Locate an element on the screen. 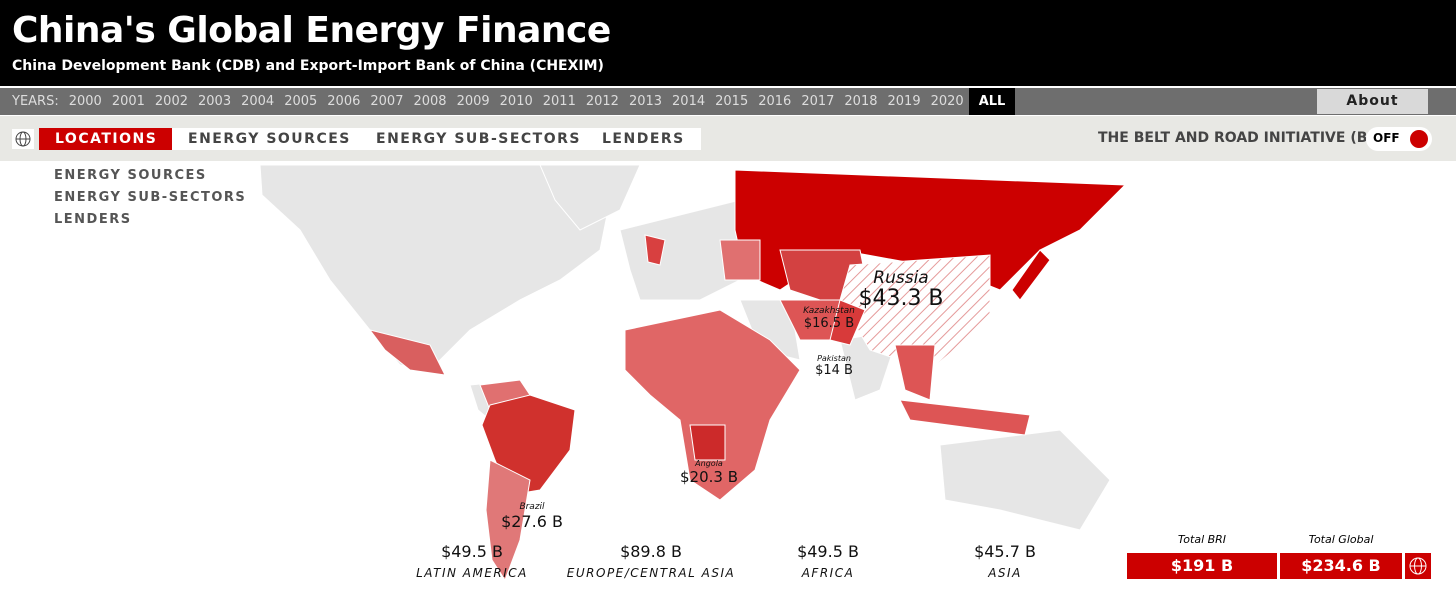  tab: ENERGY SOURCES is located at coordinates (269, 139).